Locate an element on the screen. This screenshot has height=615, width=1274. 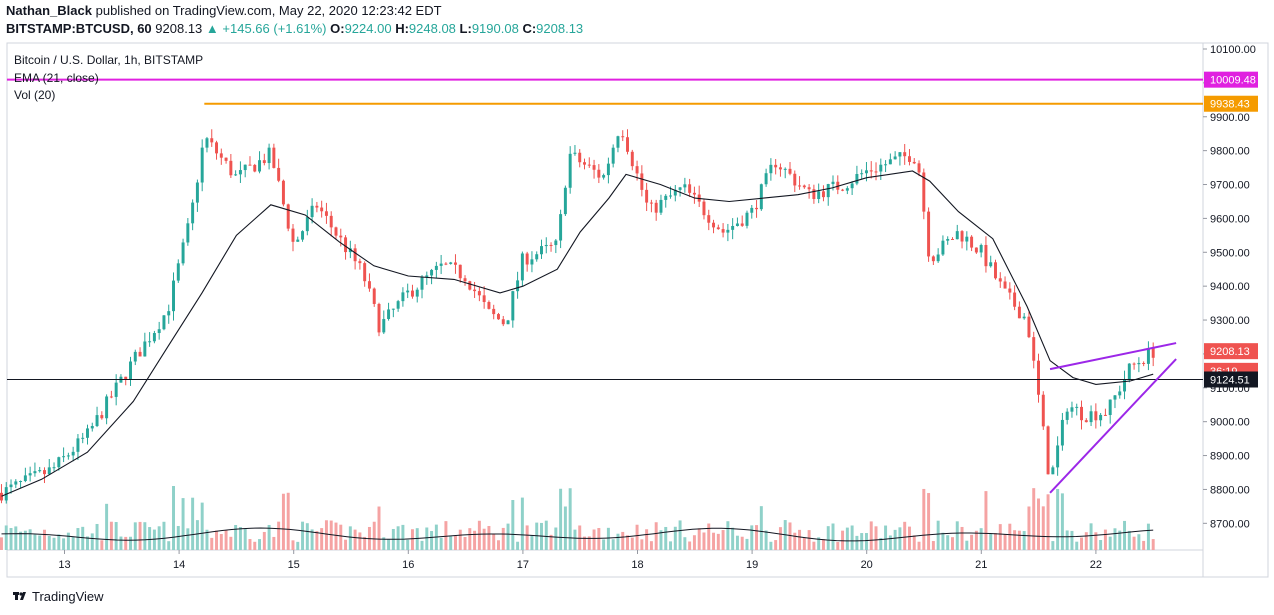
y-tick-label: 8800.00 is located at coordinates (1230, 490).